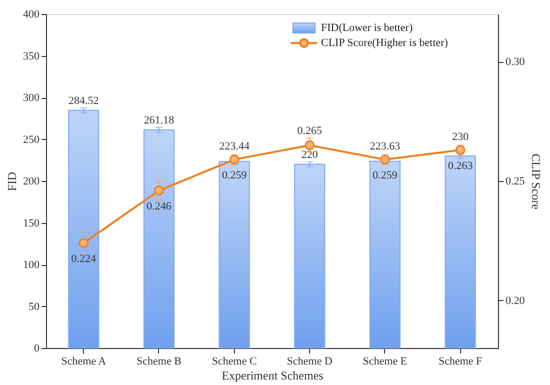  Describe the element at coordinates (159, 362) in the screenshot. I see `x-tick-label: Scheme B` at that location.